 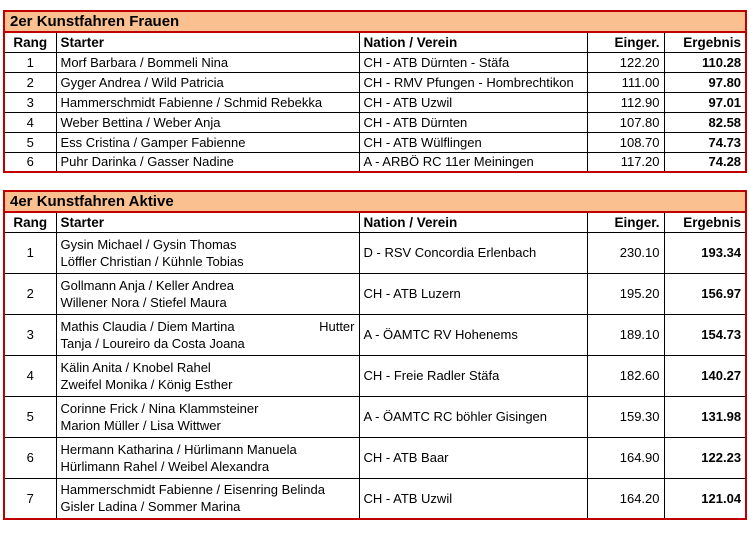 What do you see at coordinates (473, 62) in the screenshot?
I see `cell-nation-verein: CH - ATB Dürnten - Stäfa` at bounding box center [473, 62].